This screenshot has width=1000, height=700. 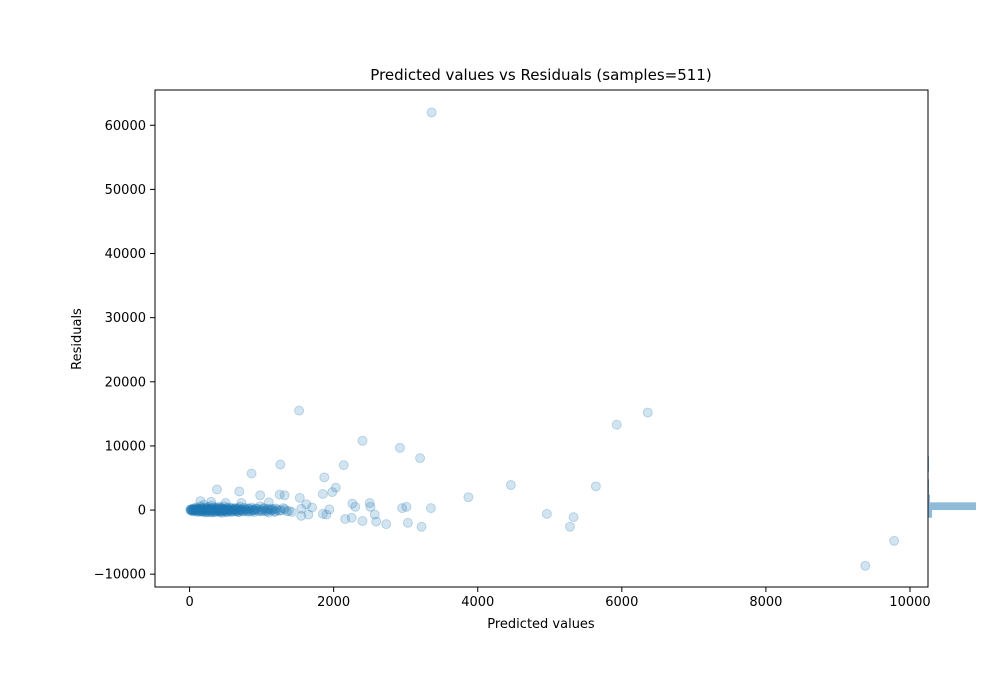 I want to click on y-tick-label: 0, so click(x=142, y=511).